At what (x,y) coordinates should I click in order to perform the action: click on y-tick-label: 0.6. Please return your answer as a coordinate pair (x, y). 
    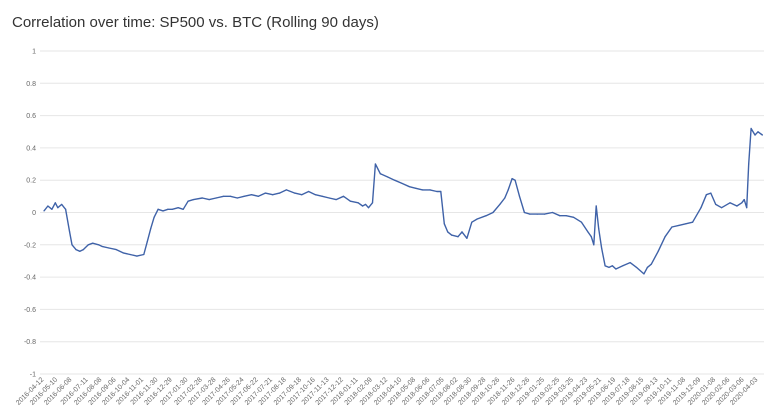
    Looking at the image, I should click on (31, 116).